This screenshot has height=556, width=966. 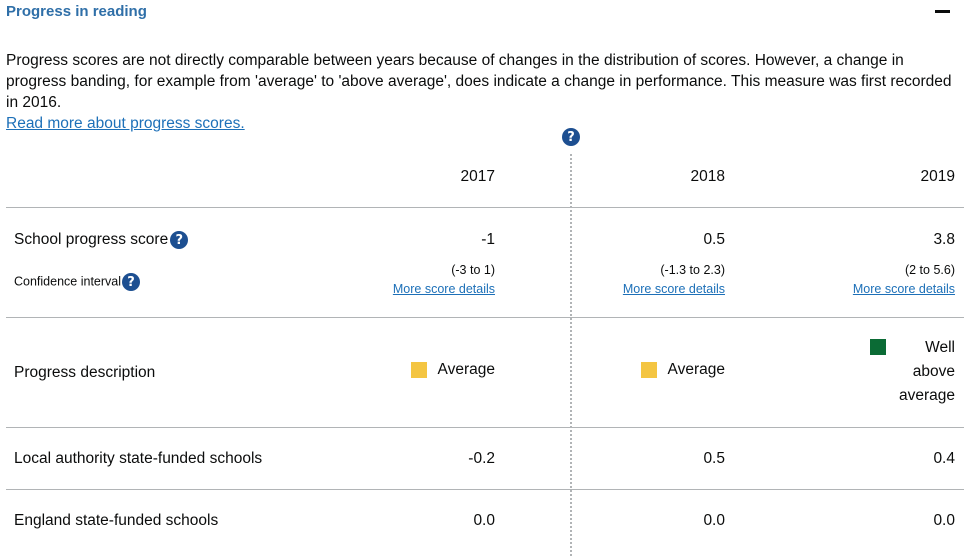 What do you see at coordinates (571, 355) in the screenshot?
I see `center-divider` at bounding box center [571, 355].